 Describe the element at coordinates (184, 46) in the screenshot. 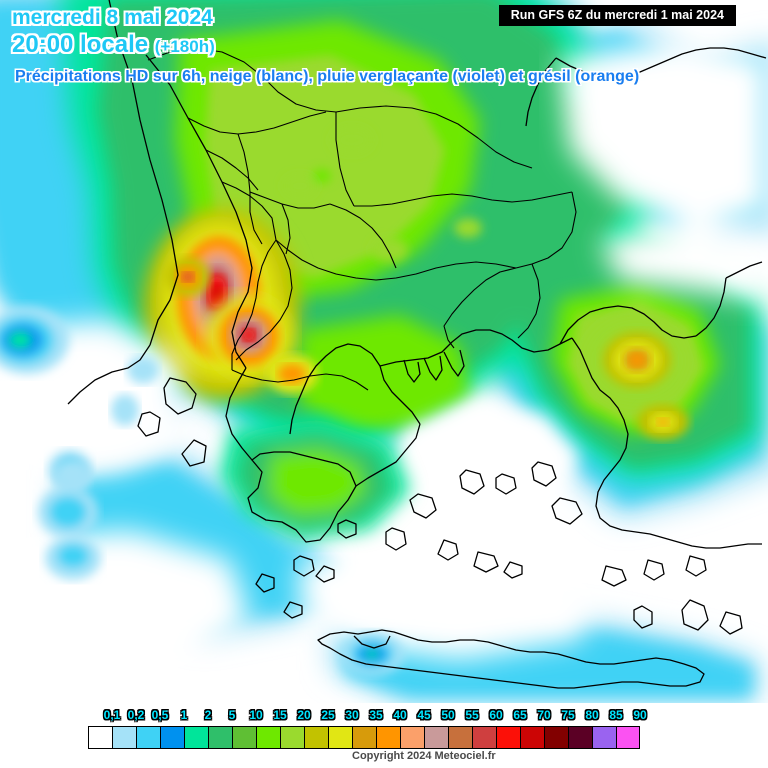

I see `forecast-lead-time: (+180h)` at that location.